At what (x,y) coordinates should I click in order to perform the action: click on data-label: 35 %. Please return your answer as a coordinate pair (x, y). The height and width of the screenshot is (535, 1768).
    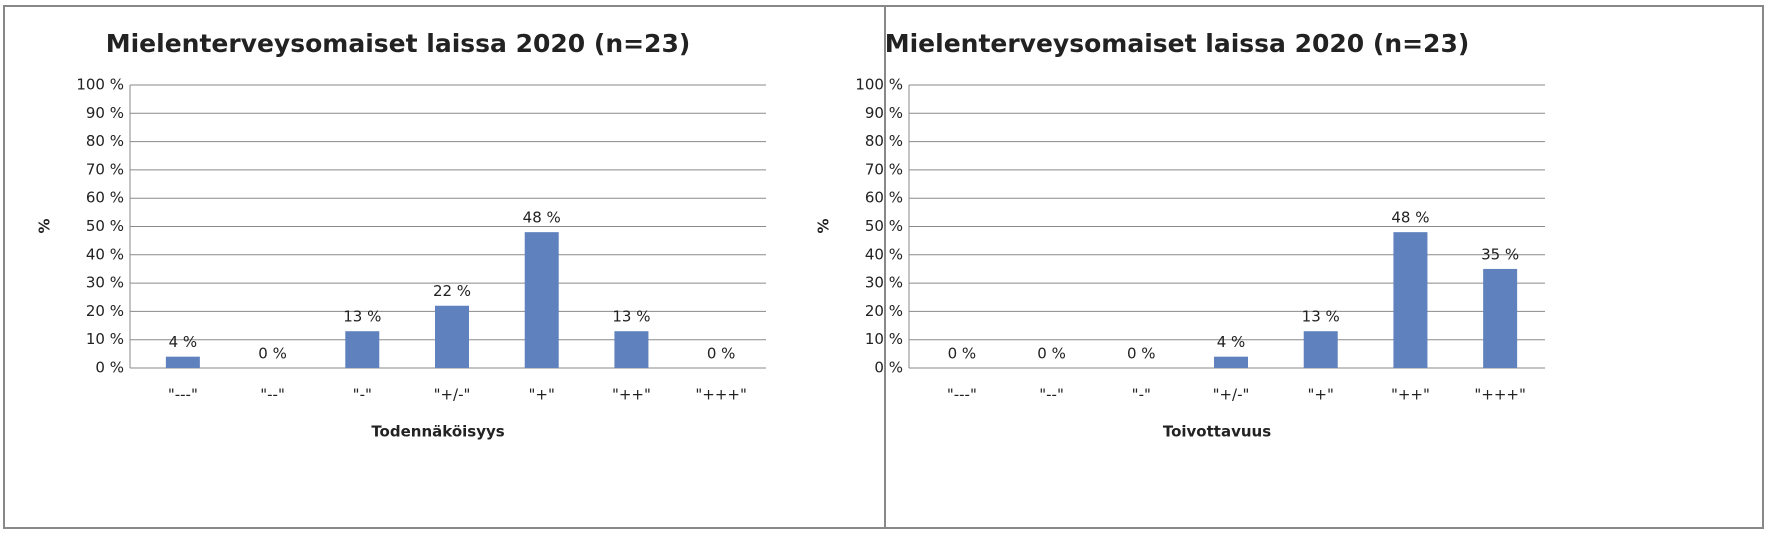
    Looking at the image, I should click on (1500, 254).